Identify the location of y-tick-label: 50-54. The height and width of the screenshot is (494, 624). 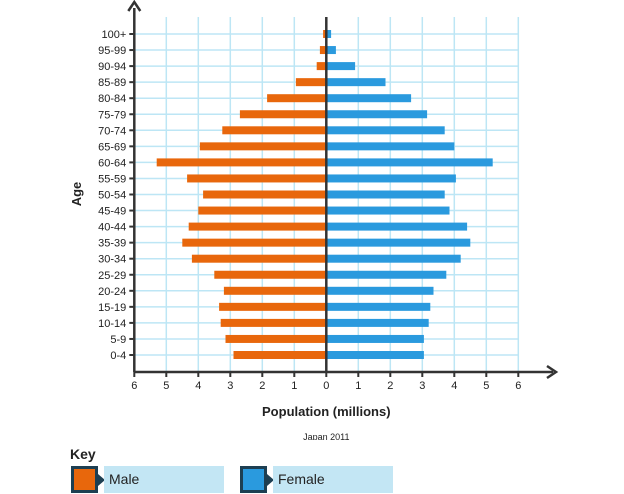
(112, 196).